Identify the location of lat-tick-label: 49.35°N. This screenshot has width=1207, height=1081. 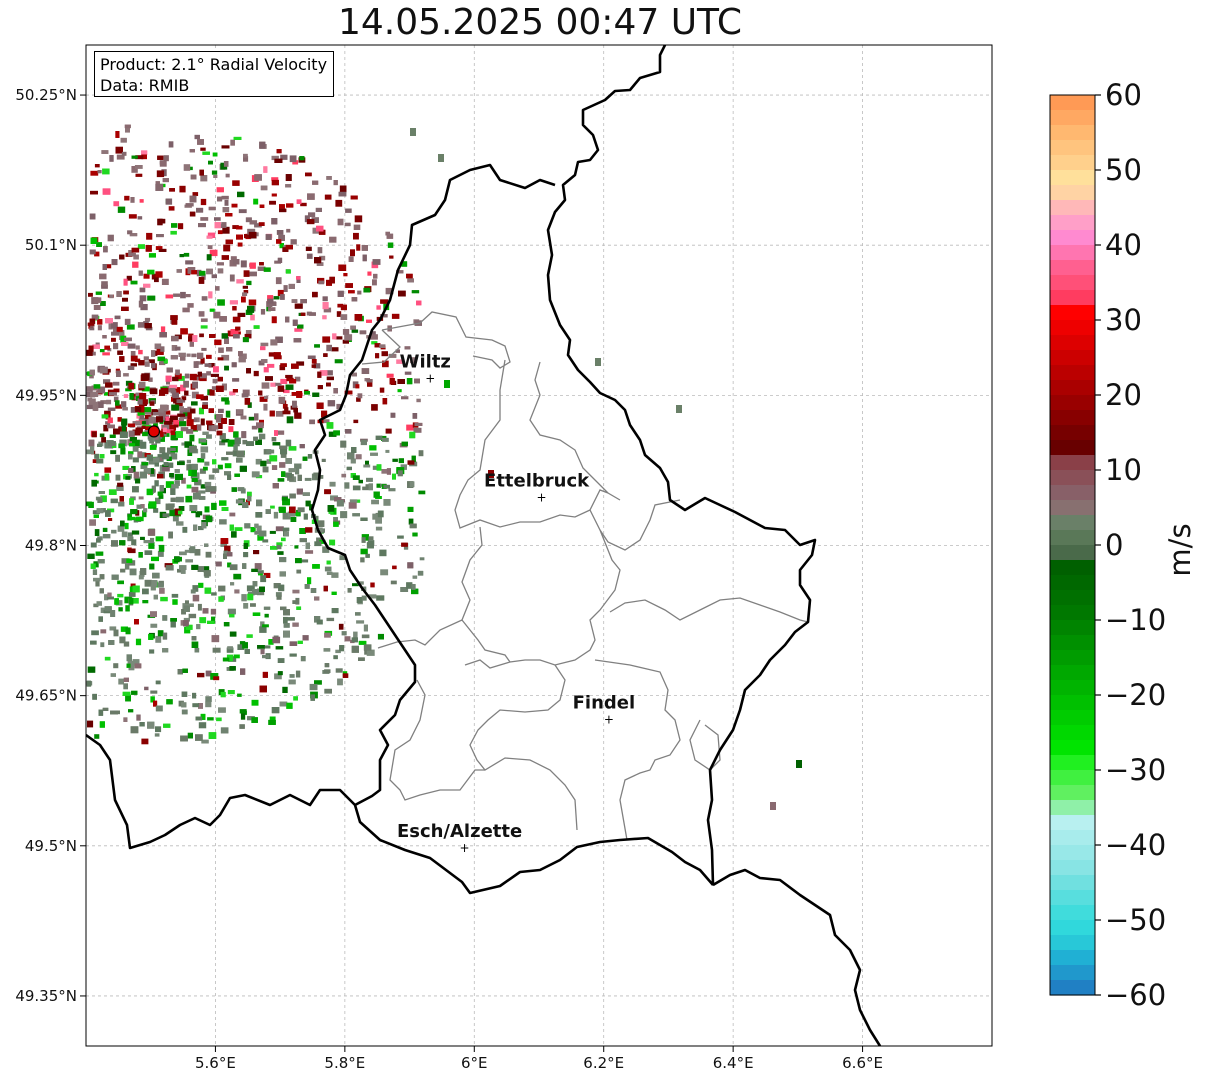
(46, 996).